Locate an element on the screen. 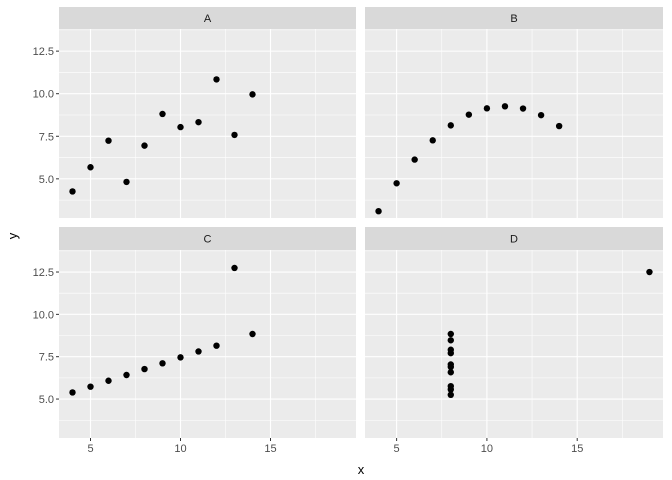 This screenshot has height=480, width=672. facet-strip-label: A is located at coordinates (208, 19).